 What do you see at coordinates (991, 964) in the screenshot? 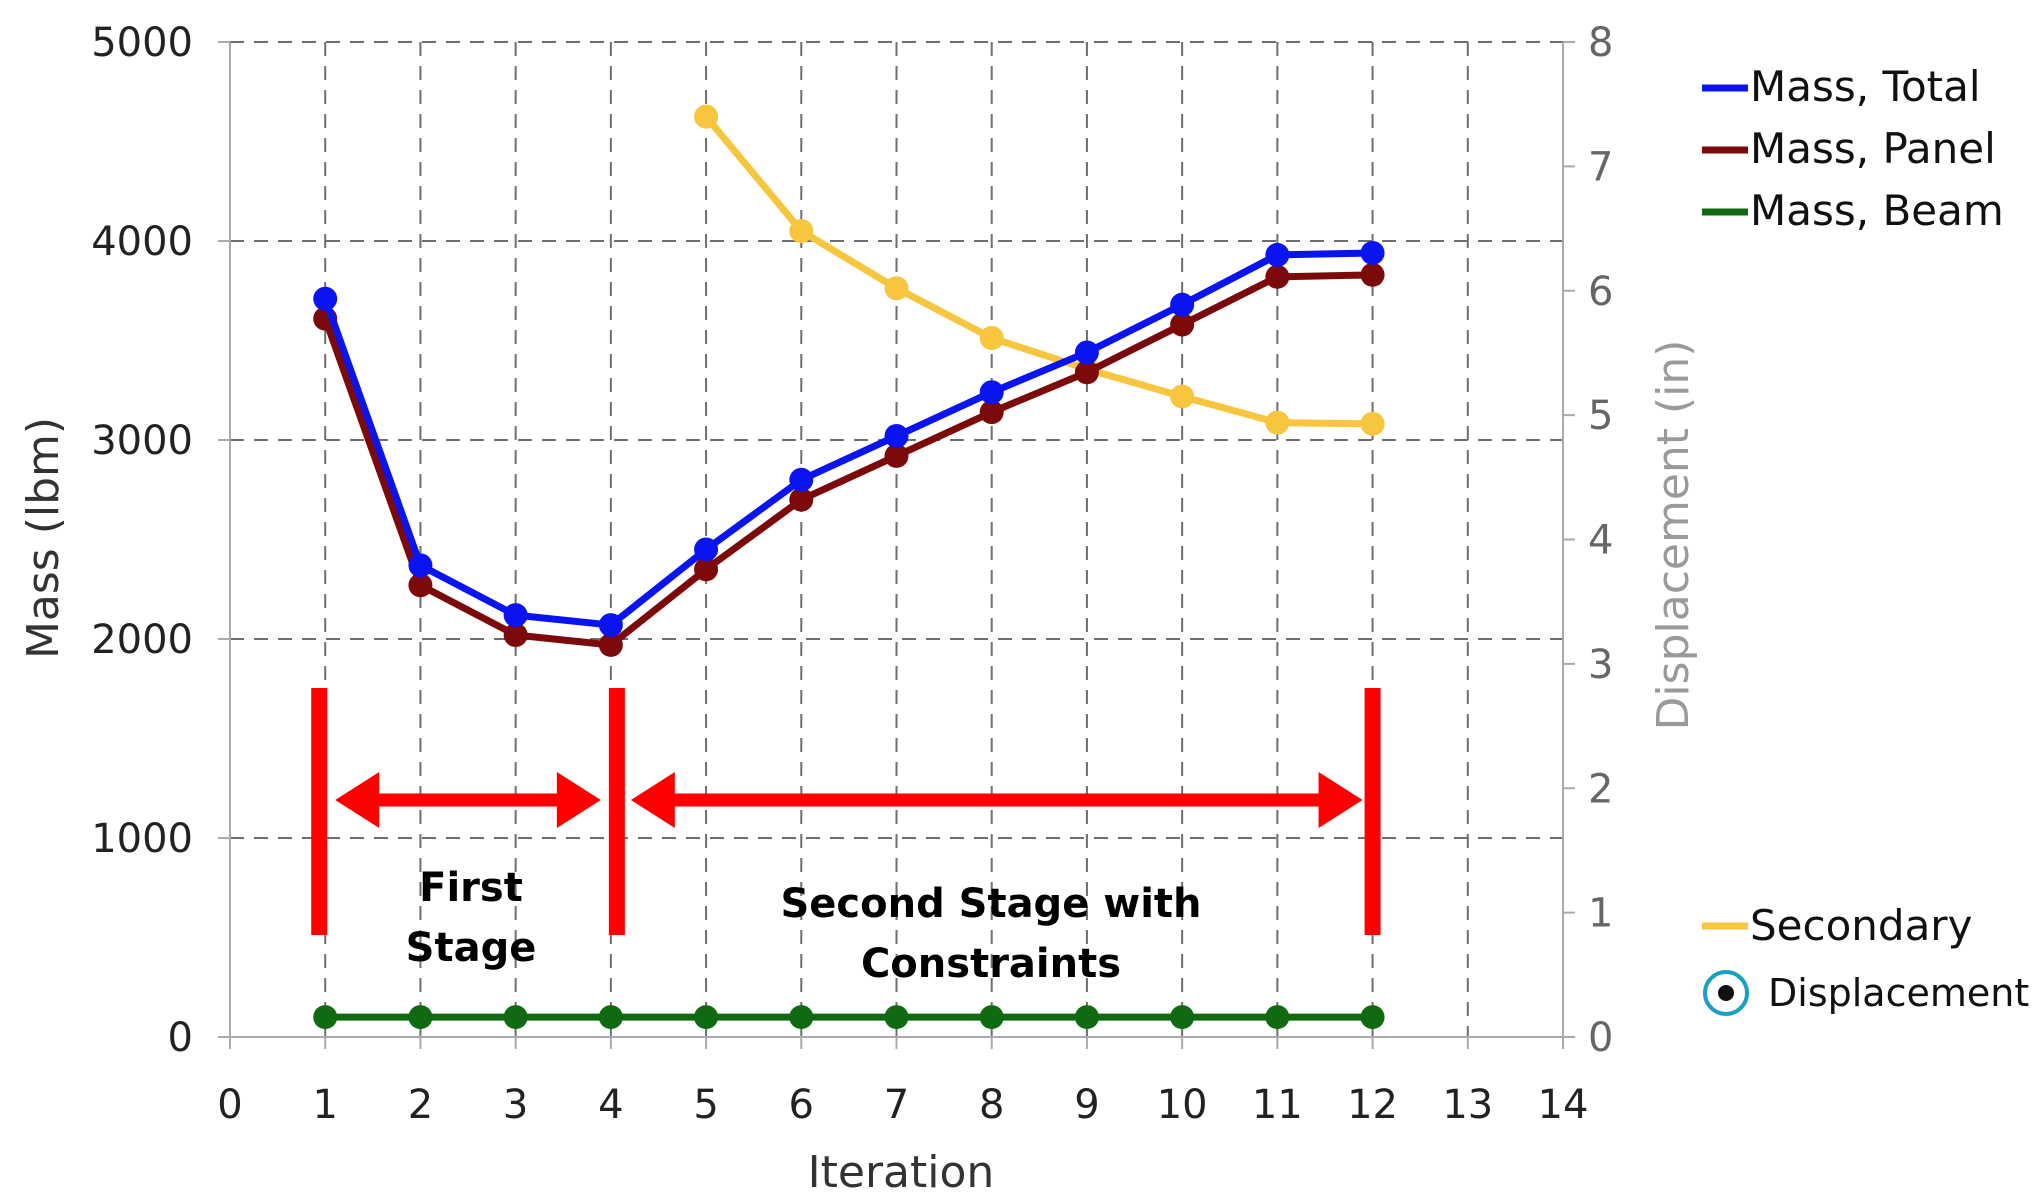
I see `stage2-label-line2: Constraints` at bounding box center [991, 964].